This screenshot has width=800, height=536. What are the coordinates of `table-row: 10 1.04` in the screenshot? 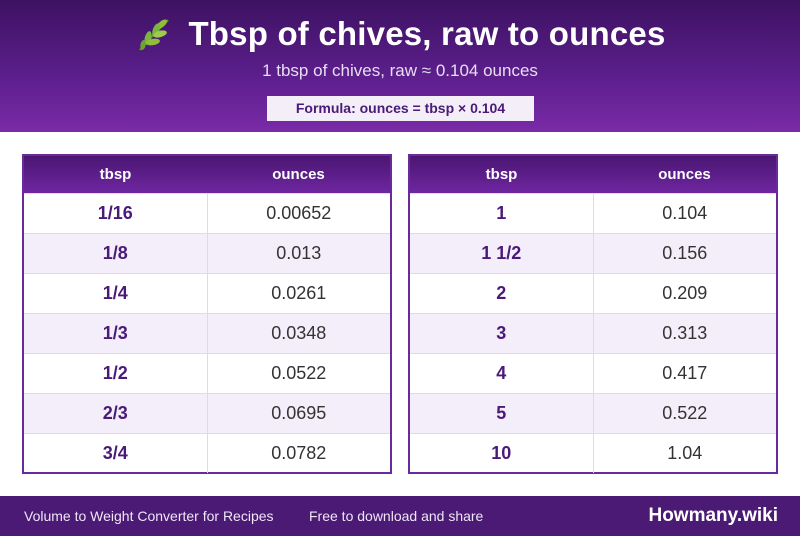 It's located at (593, 452).